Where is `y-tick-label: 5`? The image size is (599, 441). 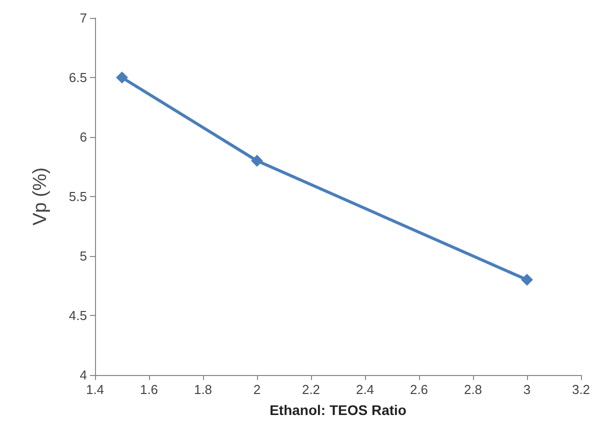 y-tick-label: 5 is located at coordinates (83, 256).